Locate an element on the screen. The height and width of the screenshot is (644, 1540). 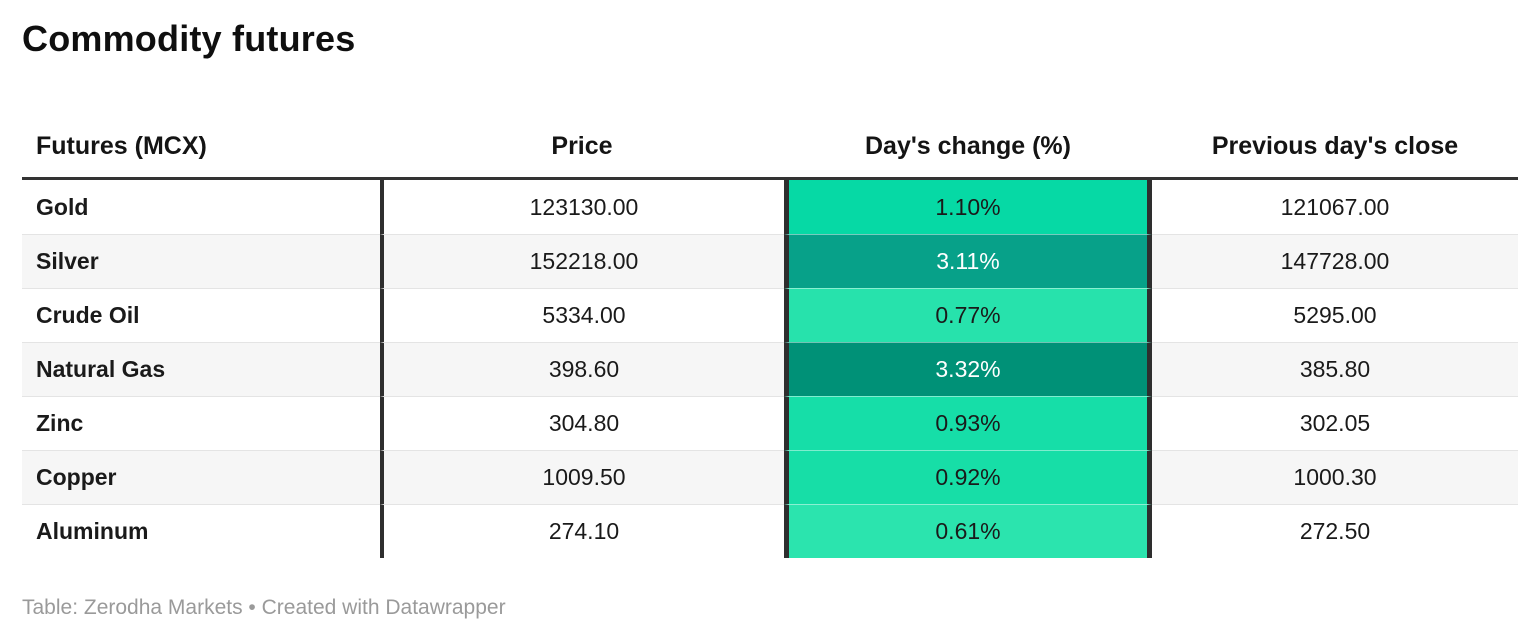
column-header-futures: Futures (MCX) is located at coordinates (121, 146).